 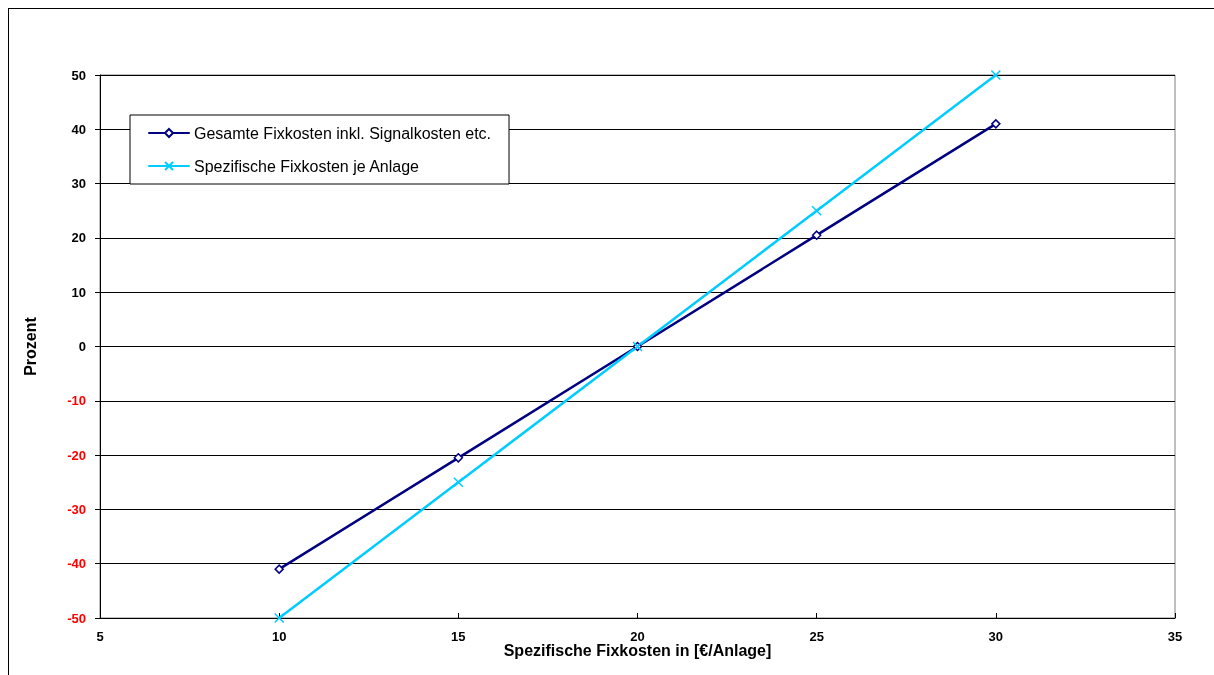 I want to click on y-tick-label: -50, so click(x=76, y=618).